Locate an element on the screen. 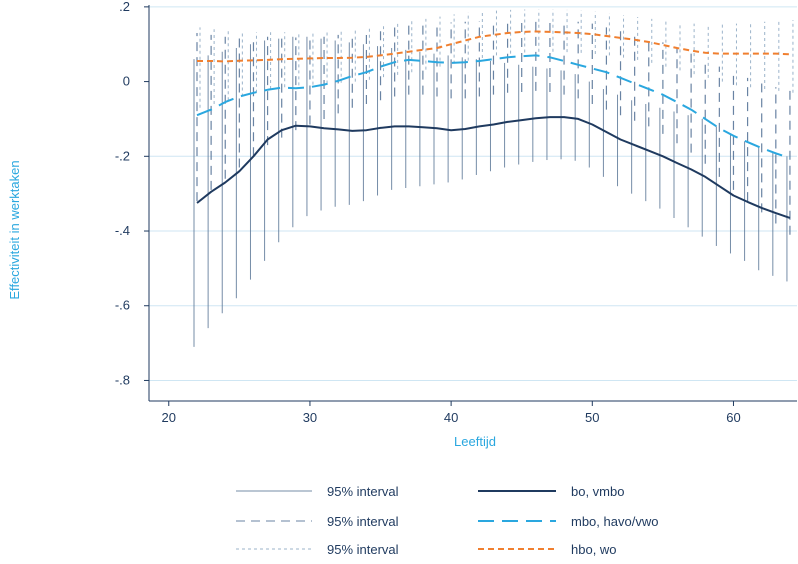 Image resolution: width=798 pixels, height=564 pixels. legend-ci-label-0: 95% interval is located at coordinates (363, 491).